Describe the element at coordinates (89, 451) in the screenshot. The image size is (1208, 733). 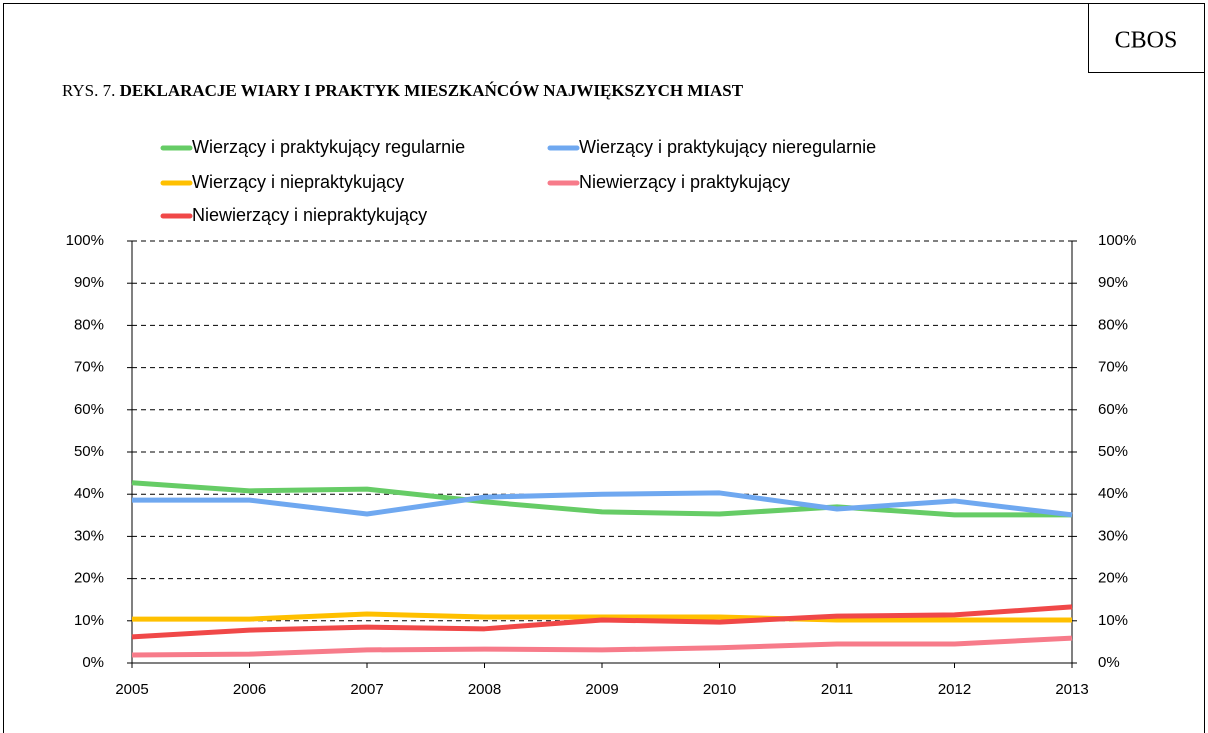
I see `y-tick-label: 50%` at that location.